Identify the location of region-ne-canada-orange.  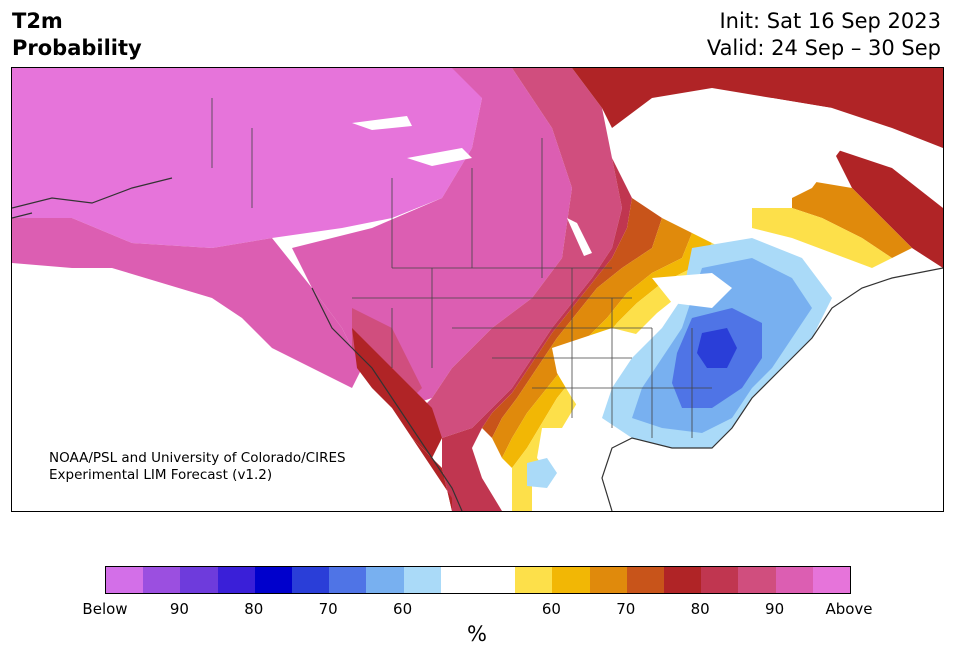
(852, 218).